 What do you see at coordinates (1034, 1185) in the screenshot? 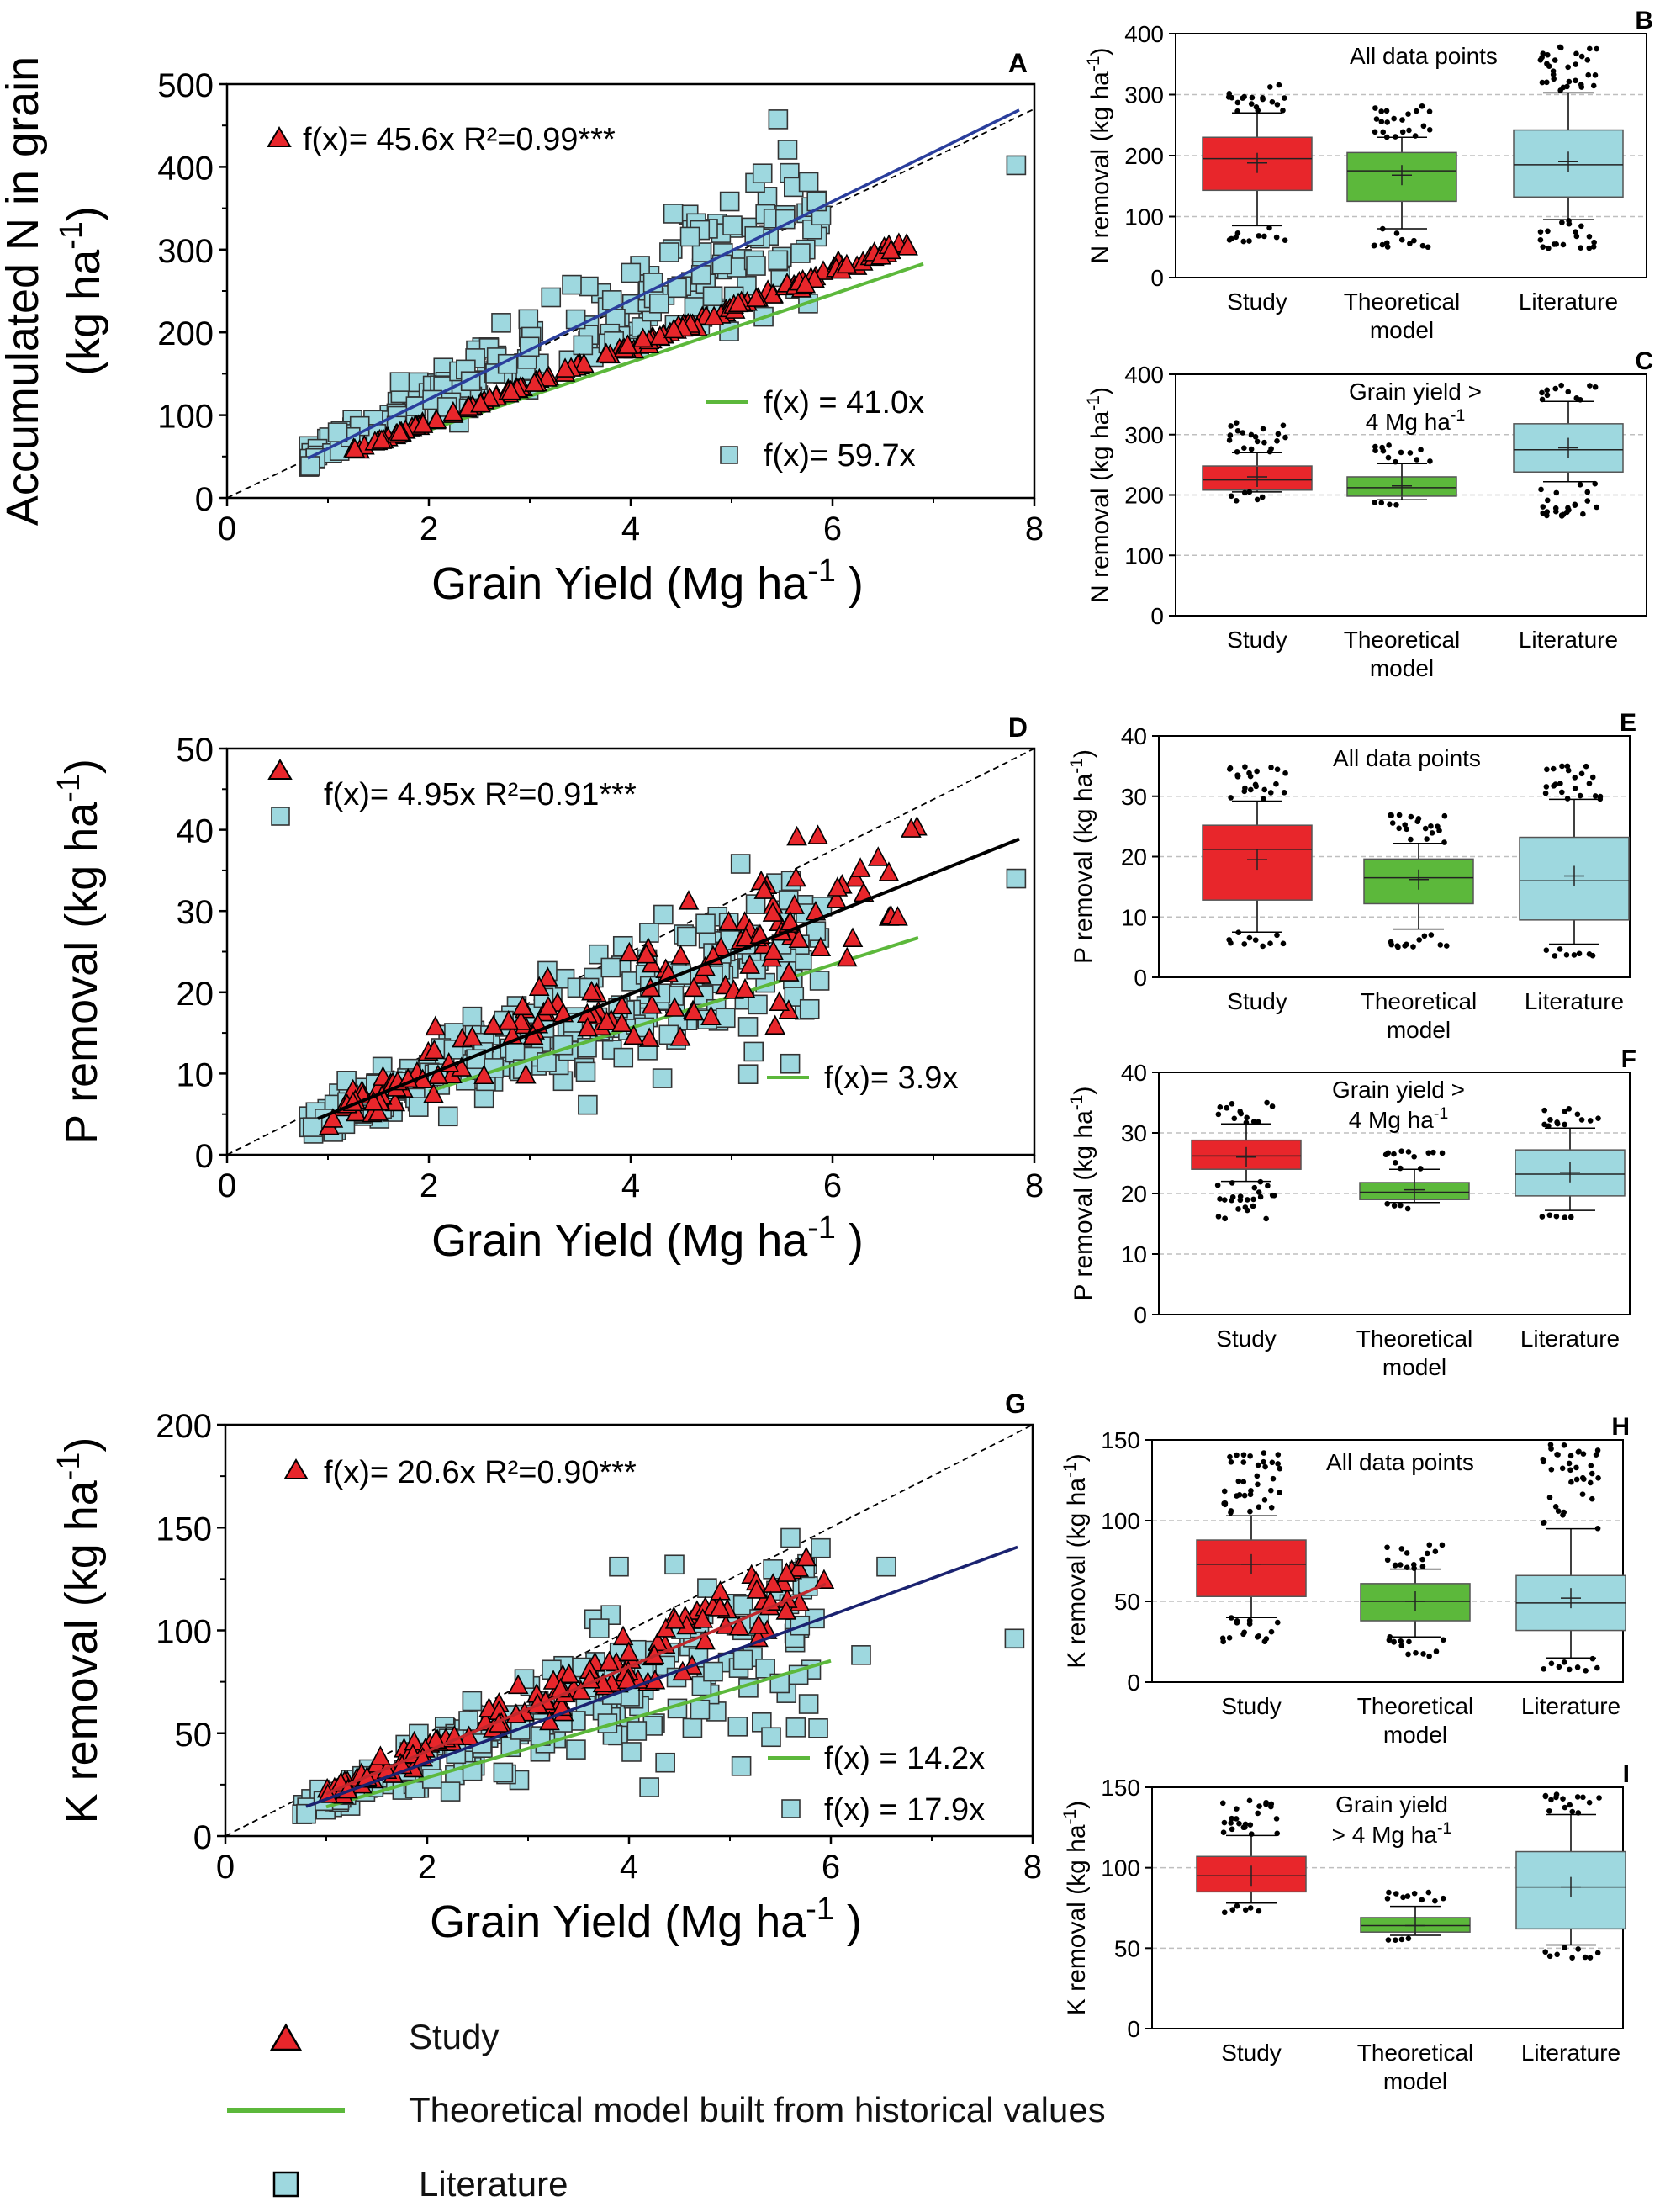
I see `x-tick-label: 8` at bounding box center [1034, 1185].